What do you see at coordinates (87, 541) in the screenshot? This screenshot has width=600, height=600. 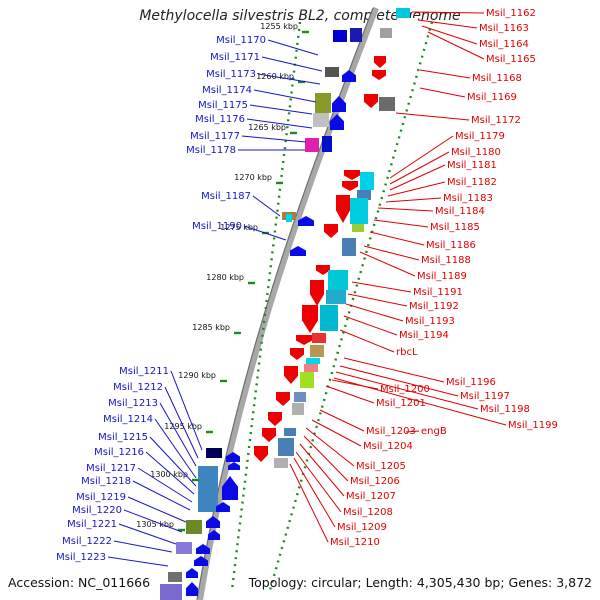 I see `gene-label-Msil_1222: Msil_1222` at bounding box center [87, 541].